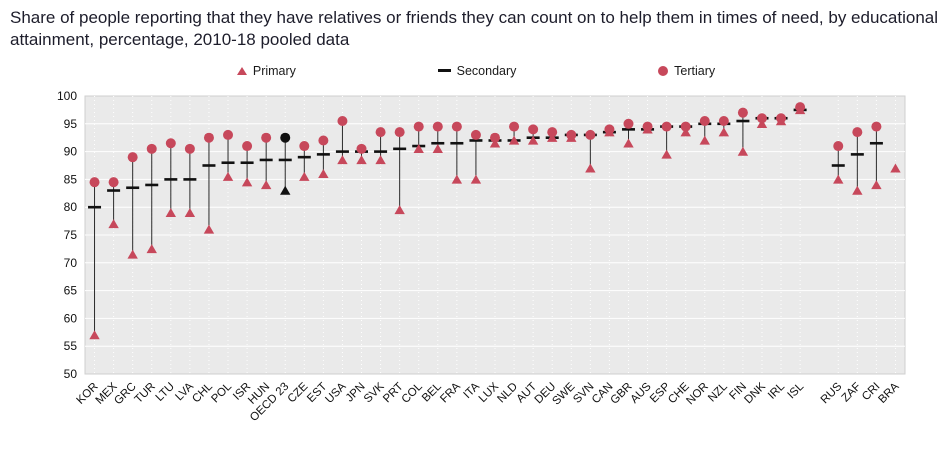 The height and width of the screenshot is (459, 952). Describe the element at coordinates (489, 392) in the screenshot. I see `x-tick-label: LUX` at that location.